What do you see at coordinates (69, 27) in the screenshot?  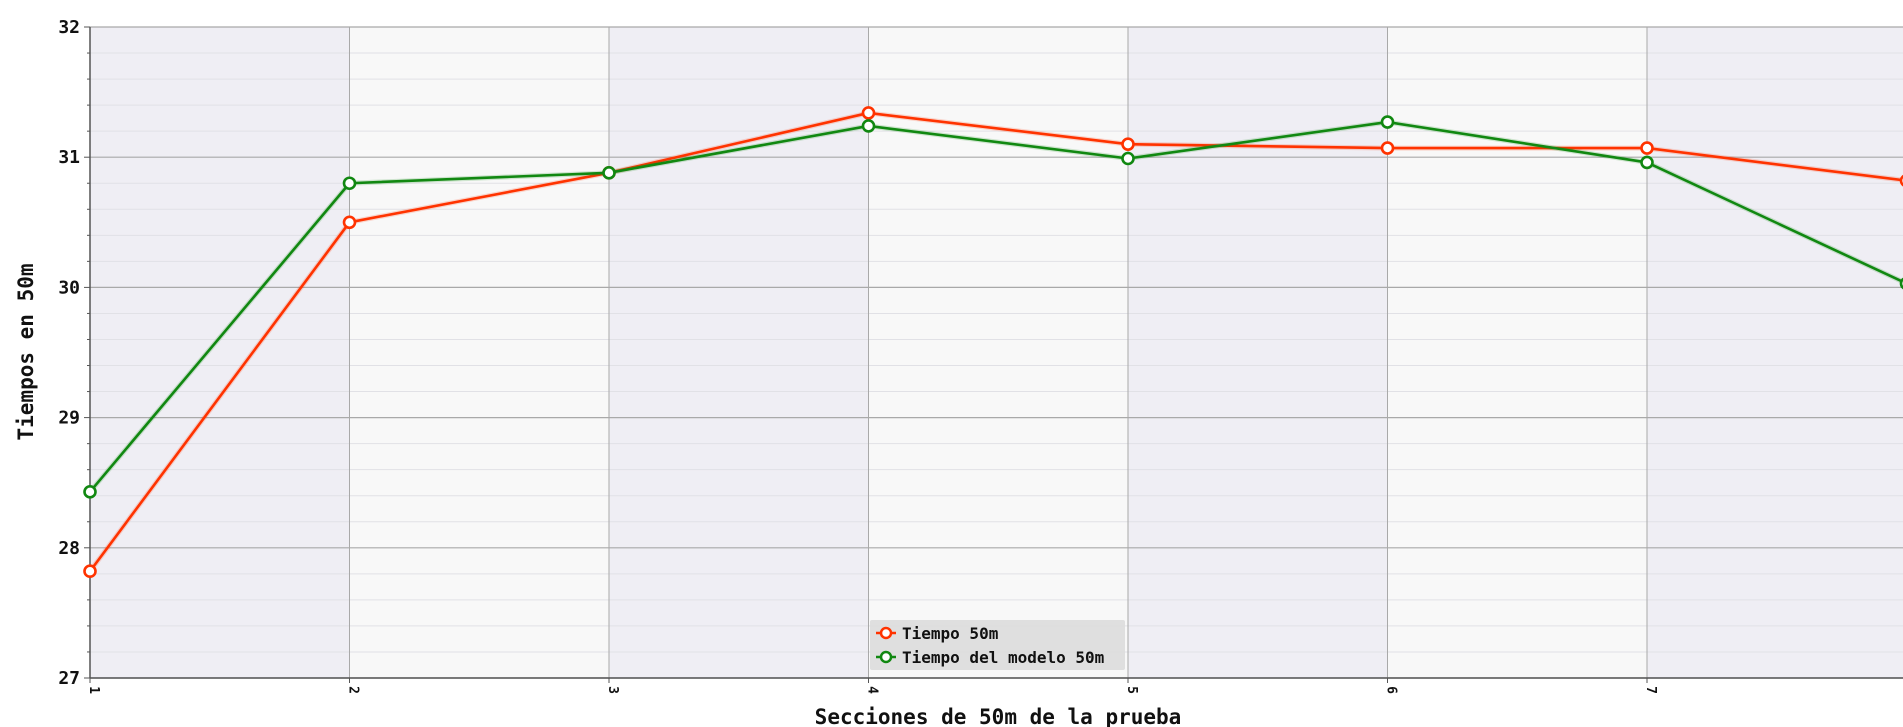 I see `y-tick-label: 32` at bounding box center [69, 27].